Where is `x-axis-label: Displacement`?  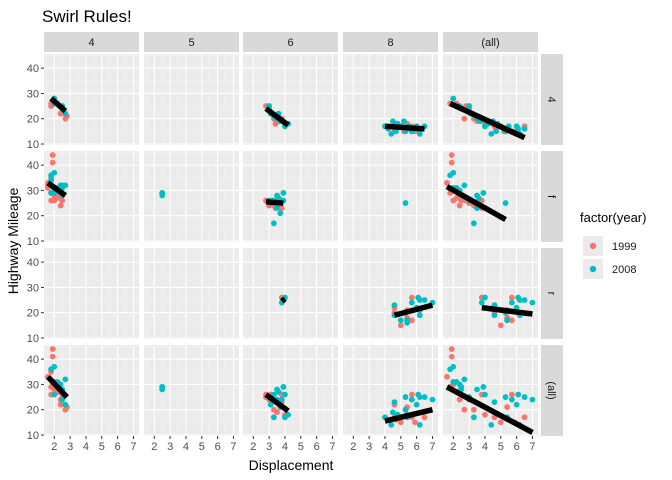
x-axis-label: Displacement is located at coordinates (291, 465).